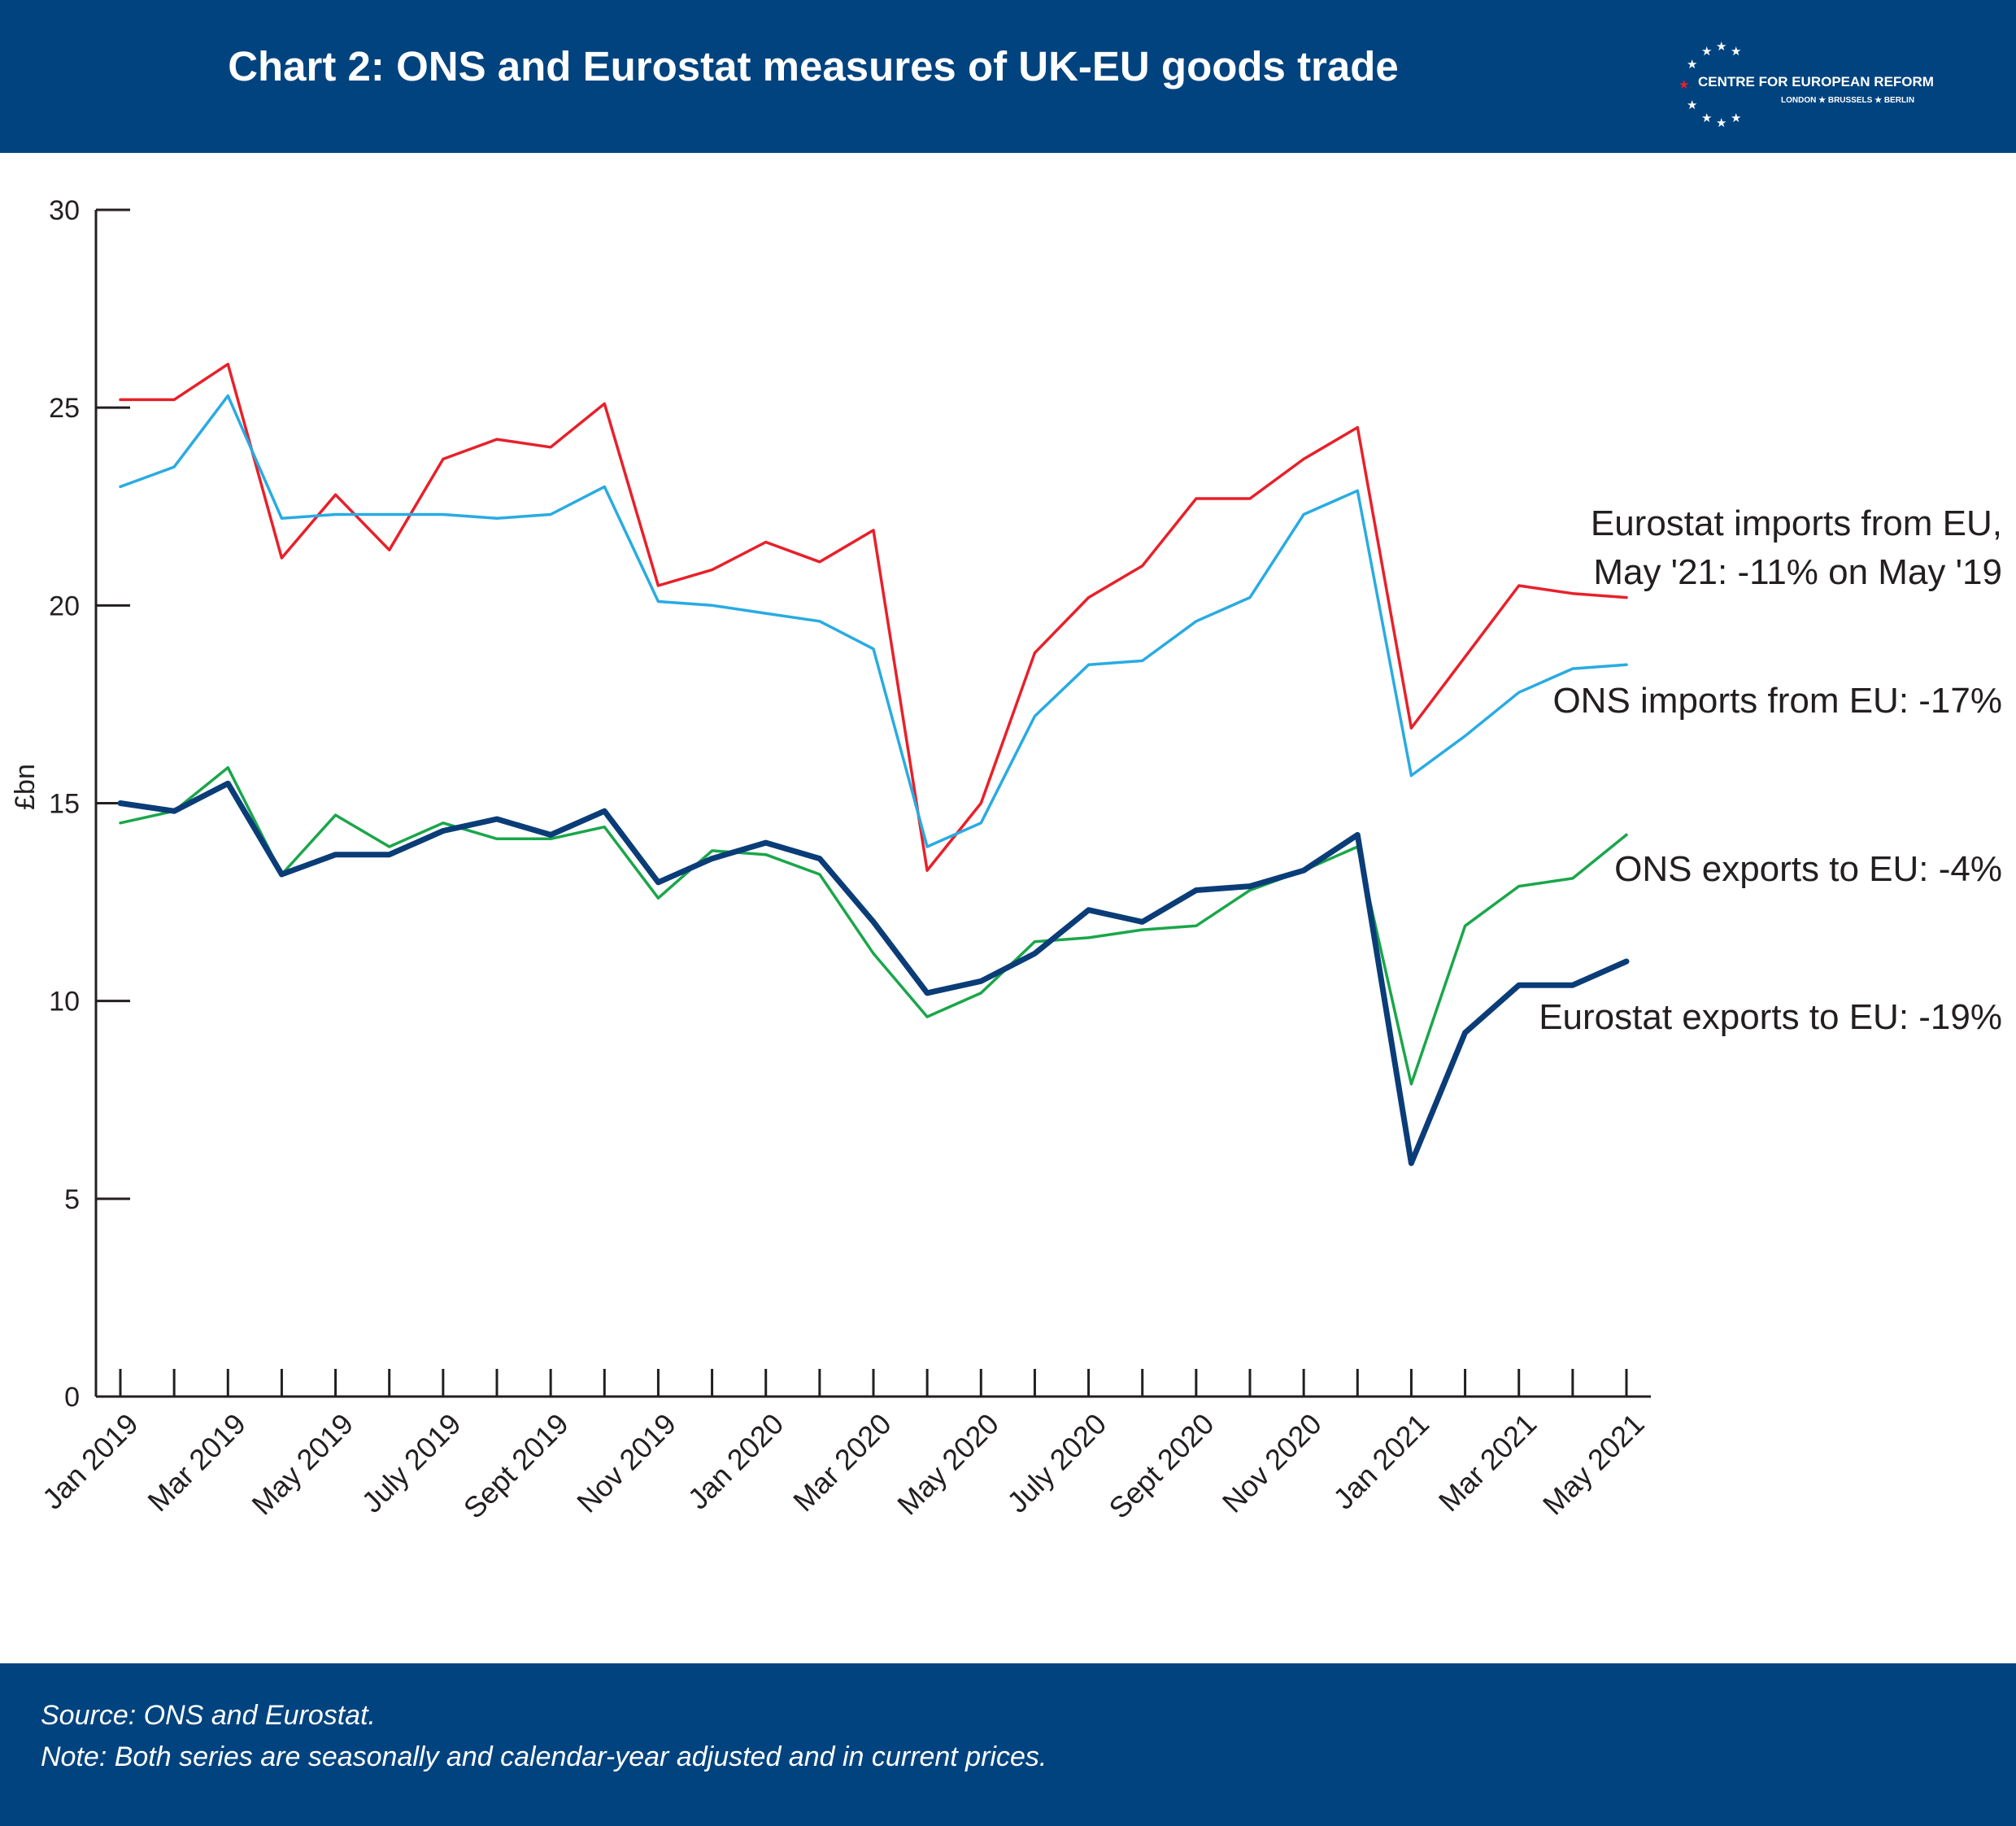 The width and height of the screenshot is (2016, 1826). Describe the element at coordinates (64, 805) in the screenshot. I see `y-tick-label: 15` at that location.